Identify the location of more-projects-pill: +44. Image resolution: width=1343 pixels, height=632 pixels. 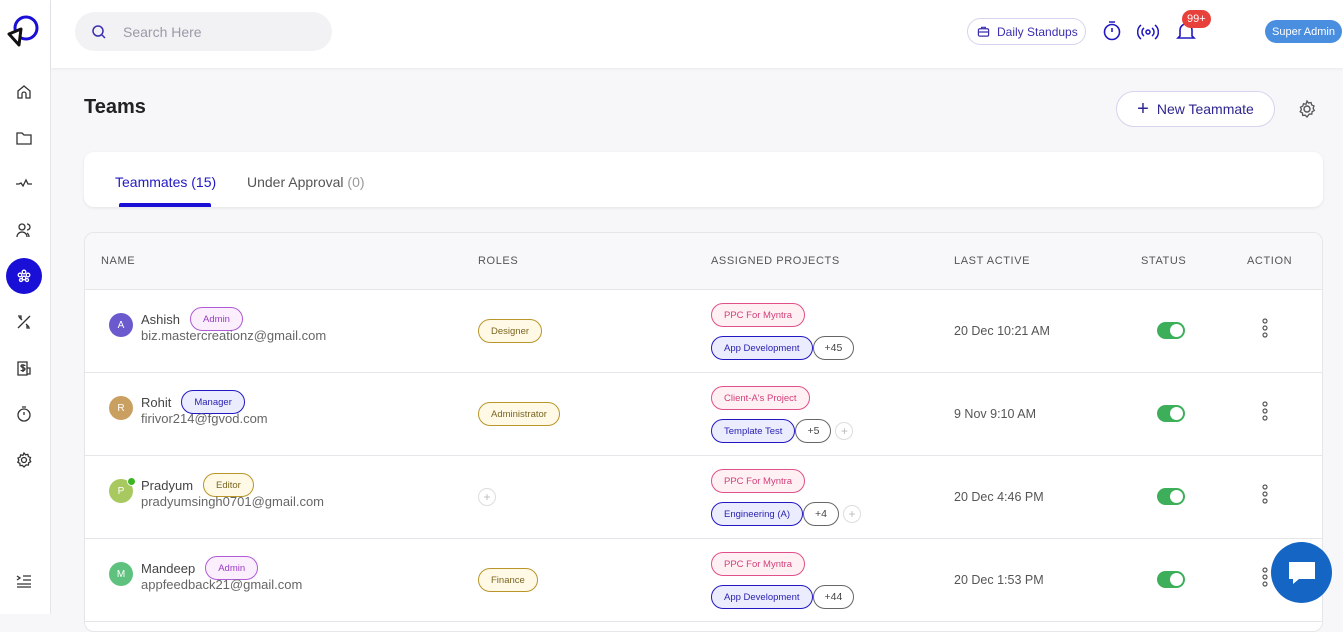
(833, 597).